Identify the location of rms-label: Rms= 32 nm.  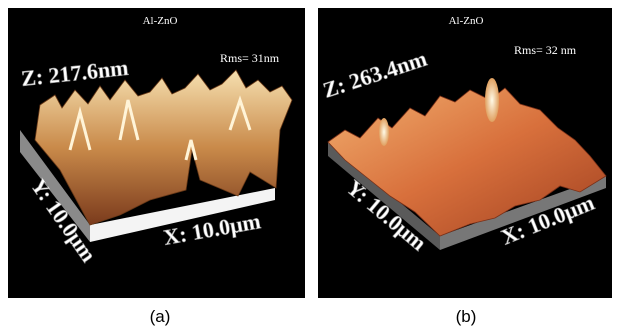
(545, 50).